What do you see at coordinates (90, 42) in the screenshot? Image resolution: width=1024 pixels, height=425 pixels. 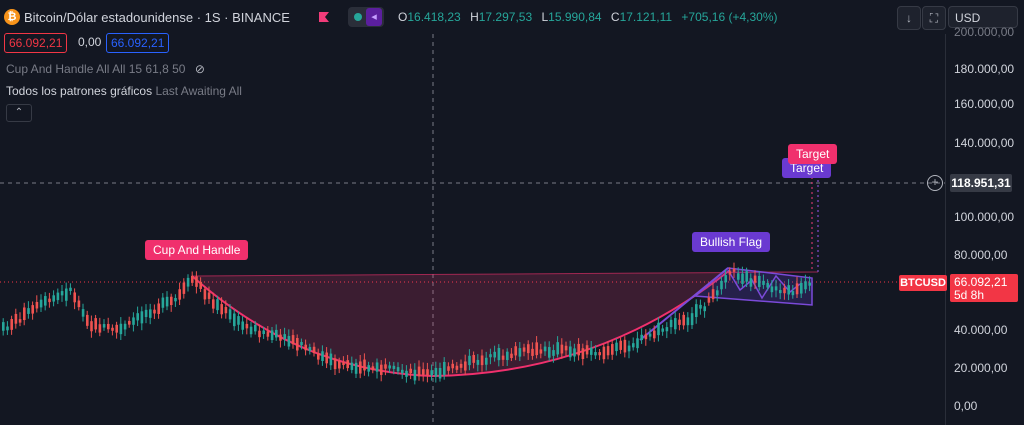 I see `spread-value: 0,00` at bounding box center [90, 42].